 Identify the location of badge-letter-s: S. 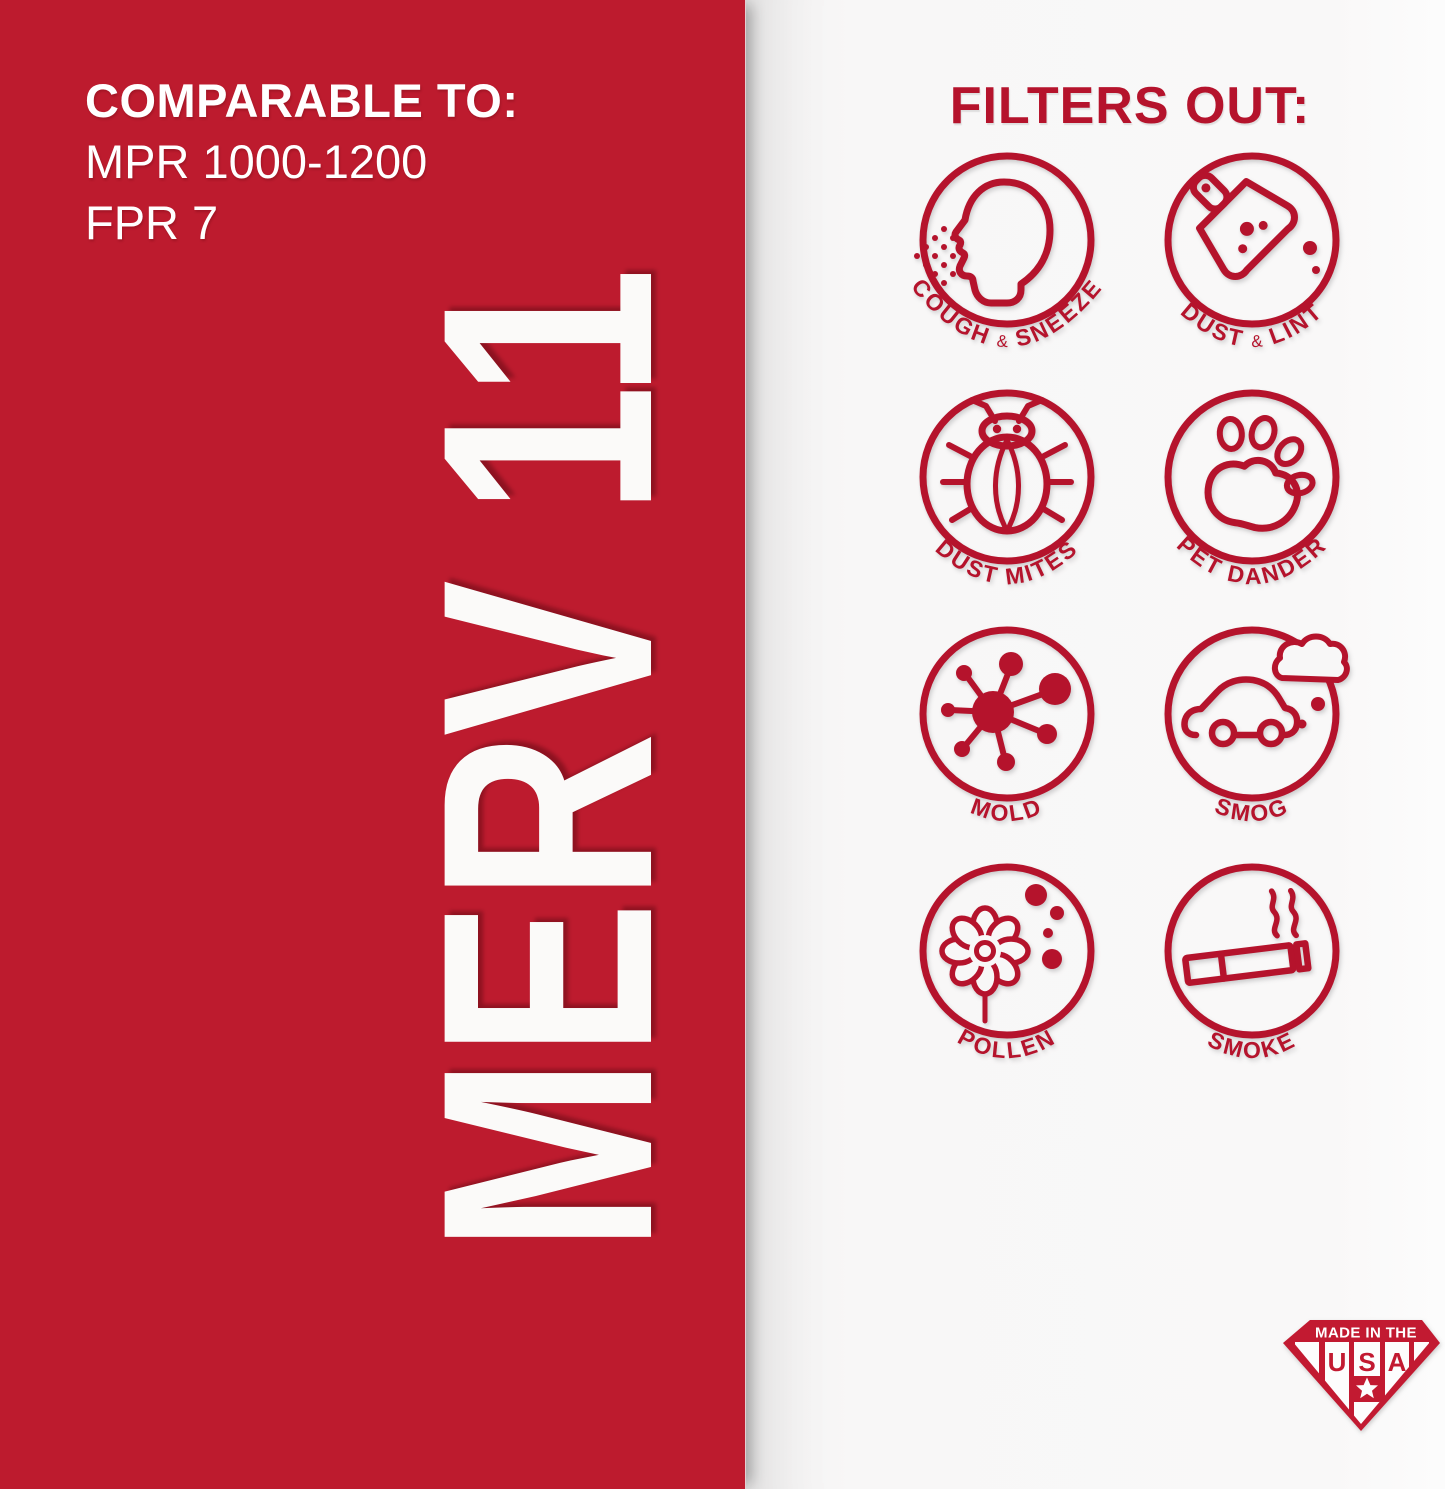
(1366, 1362).